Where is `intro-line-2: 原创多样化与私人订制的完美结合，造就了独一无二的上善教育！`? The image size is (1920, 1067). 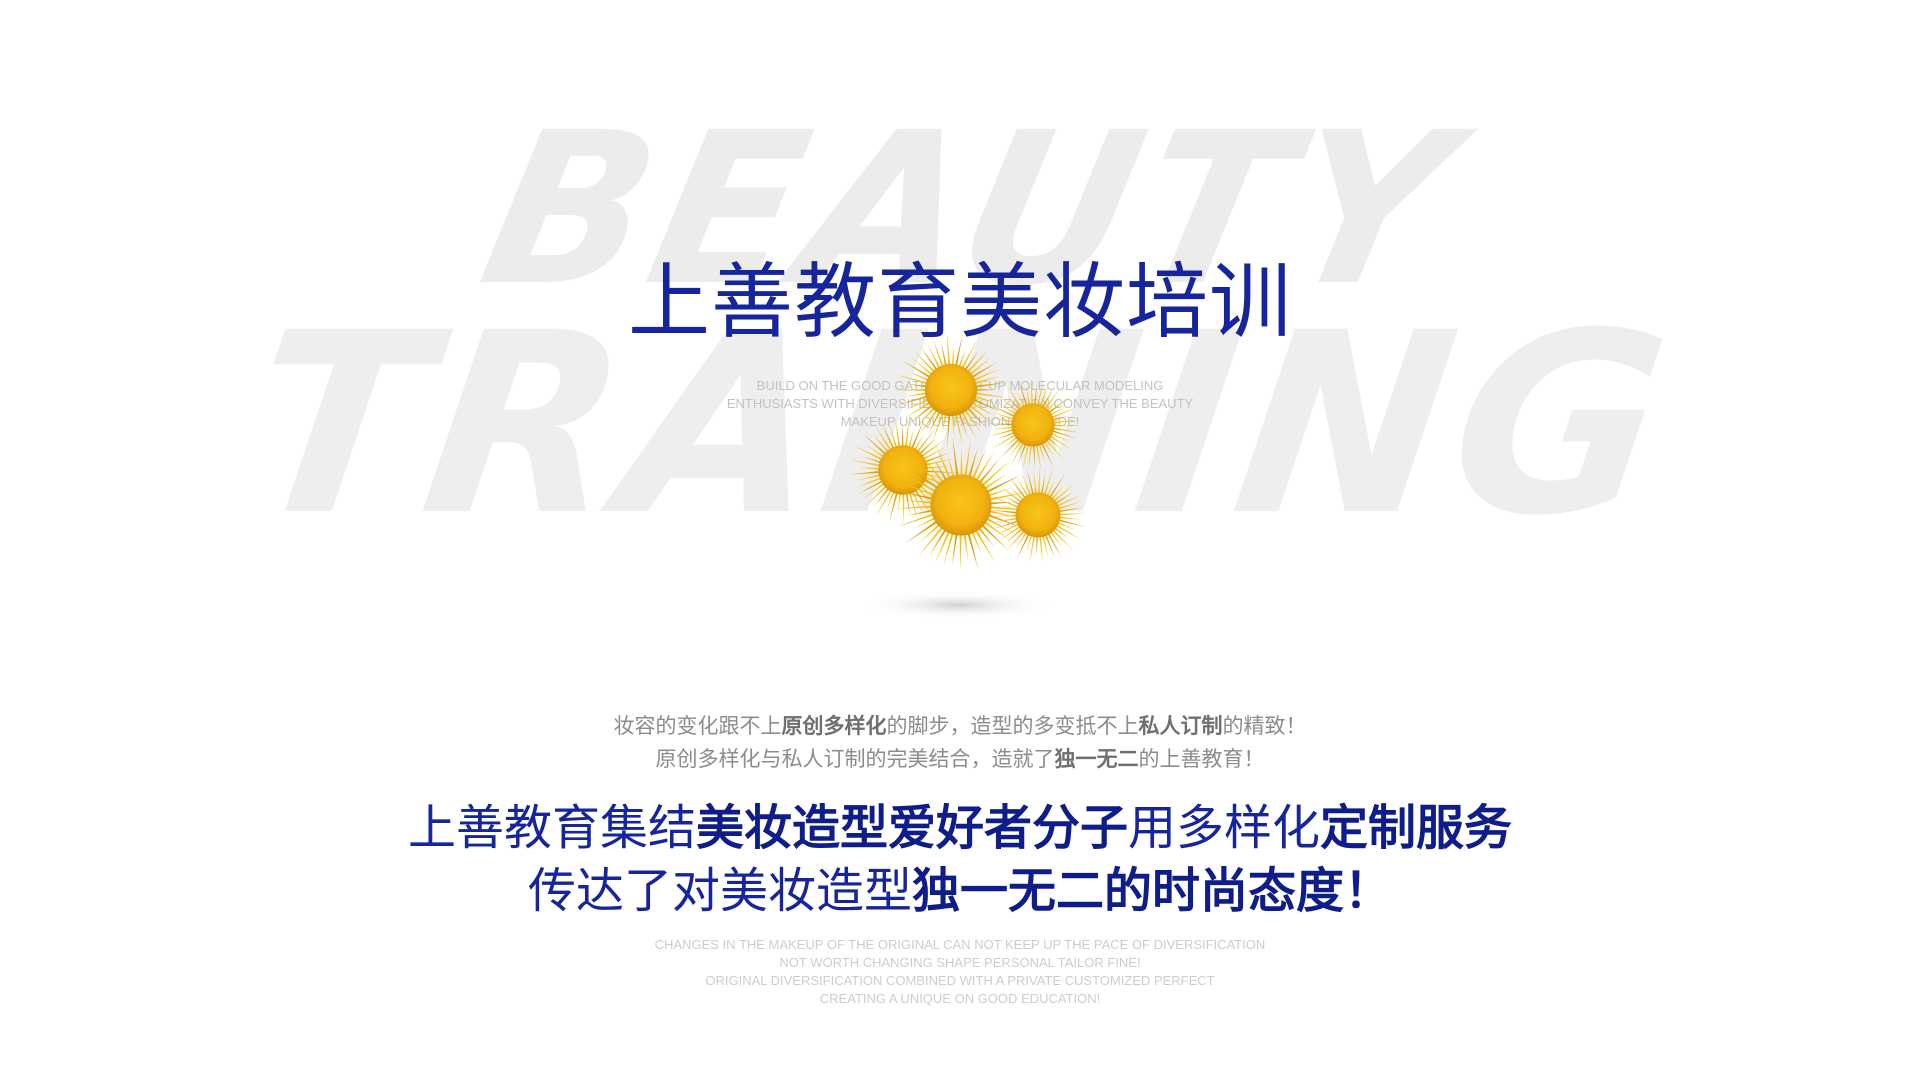 intro-line-2: 原创多样化与私人订制的完美结合，造就了独一无二的上善教育！ is located at coordinates (960, 759).